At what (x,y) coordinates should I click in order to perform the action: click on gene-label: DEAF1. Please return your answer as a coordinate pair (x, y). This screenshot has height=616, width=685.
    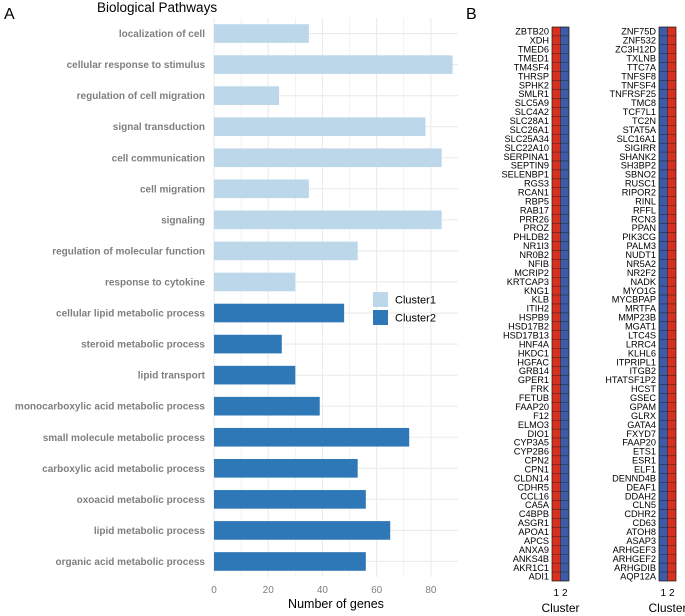
    Looking at the image, I should click on (641, 487).